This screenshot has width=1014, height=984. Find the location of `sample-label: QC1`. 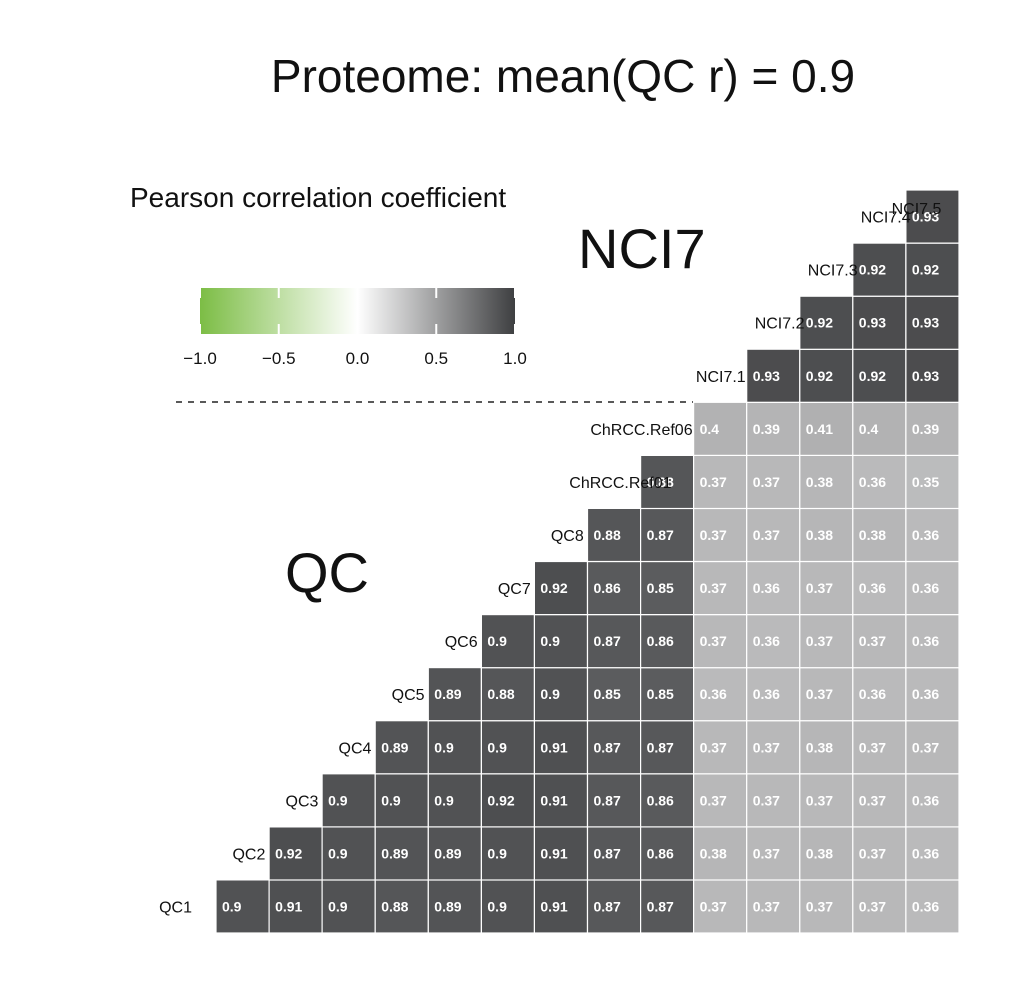

sample-label: QC1 is located at coordinates (175, 908).